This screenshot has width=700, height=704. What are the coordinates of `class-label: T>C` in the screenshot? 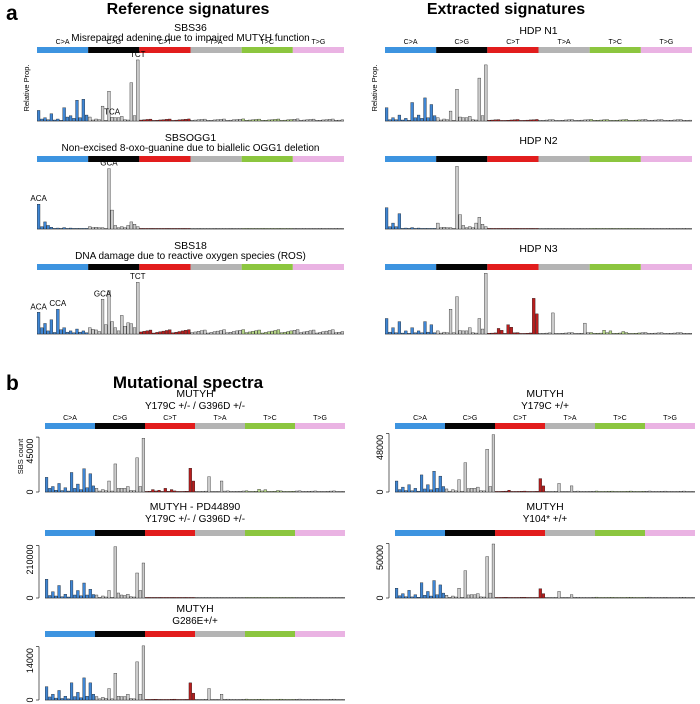 It's located at (615, 42).